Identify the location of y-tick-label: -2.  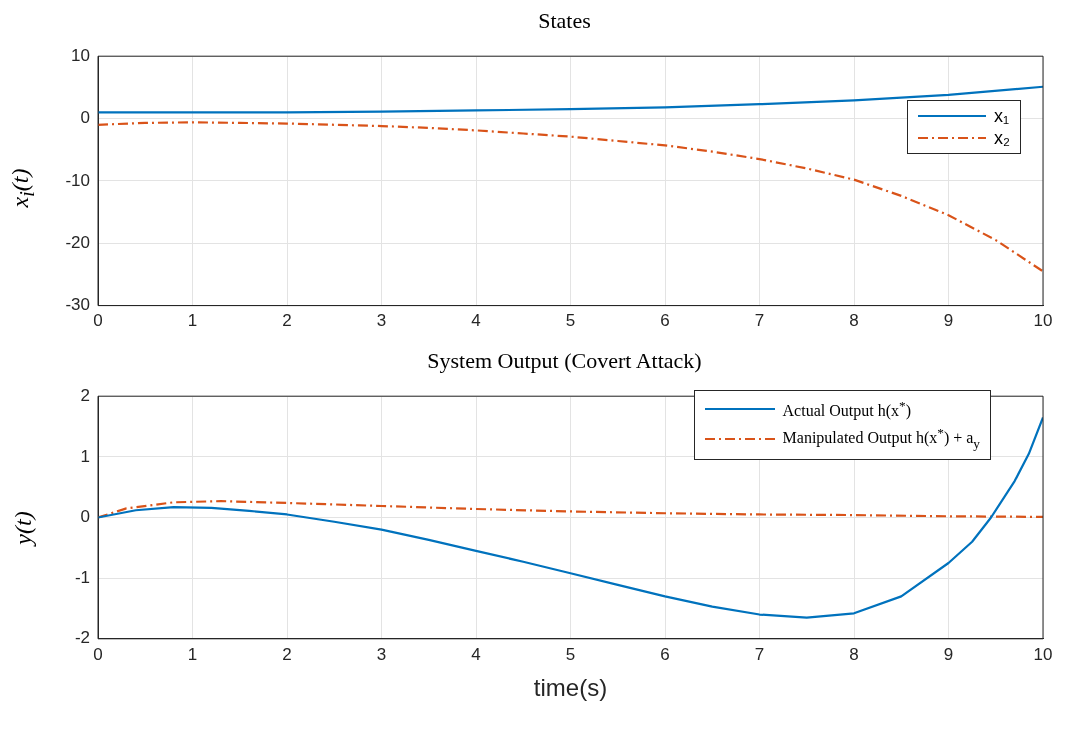
(82, 638).